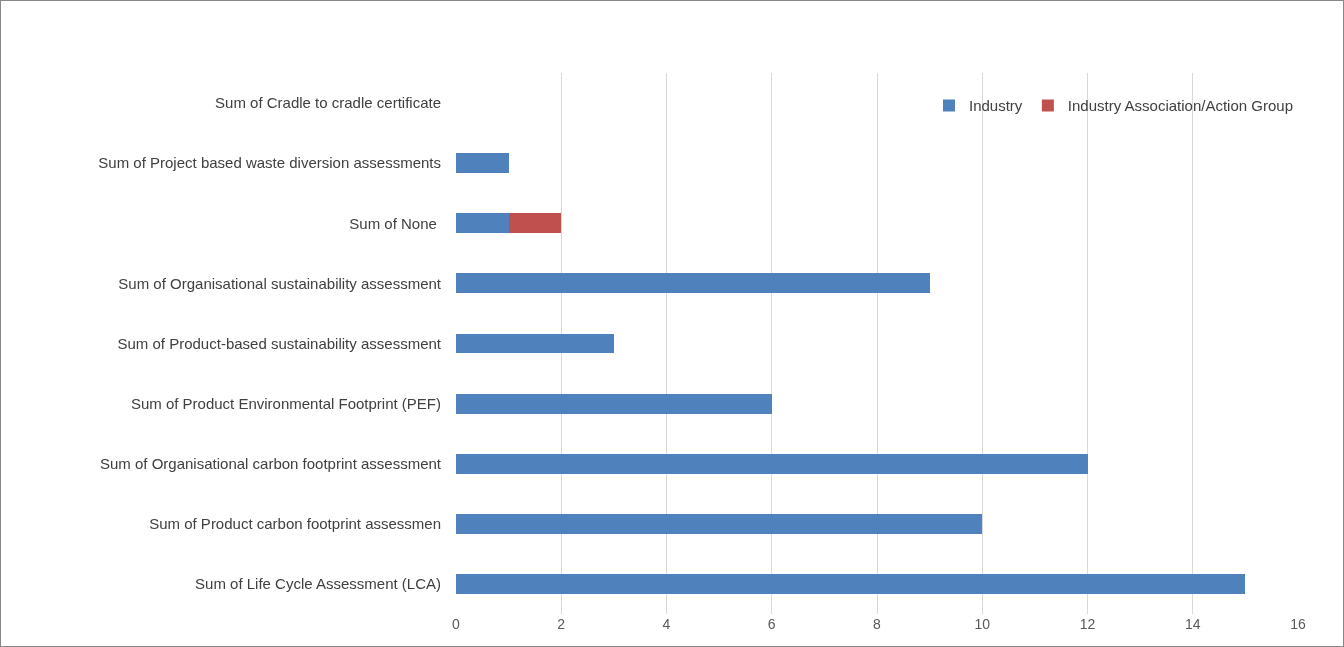 Image resolution: width=1344 pixels, height=647 pixels. What do you see at coordinates (1087, 624) in the screenshot?
I see `x-tick-label: 12` at bounding box center [1087, 624].